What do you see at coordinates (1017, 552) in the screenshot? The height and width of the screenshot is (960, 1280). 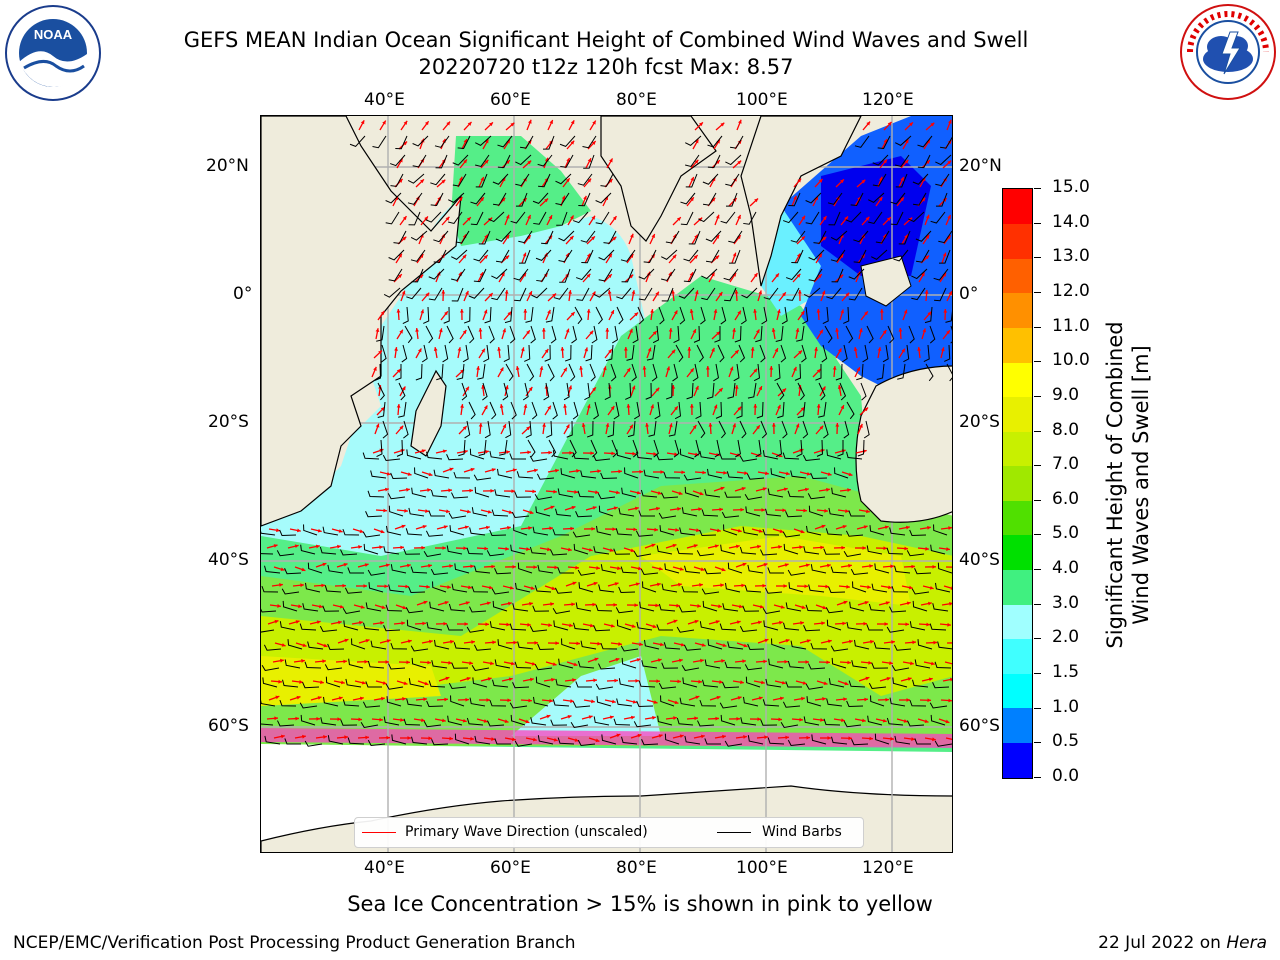 I see `colorbar-segment` at bounding box center [1017, 552].